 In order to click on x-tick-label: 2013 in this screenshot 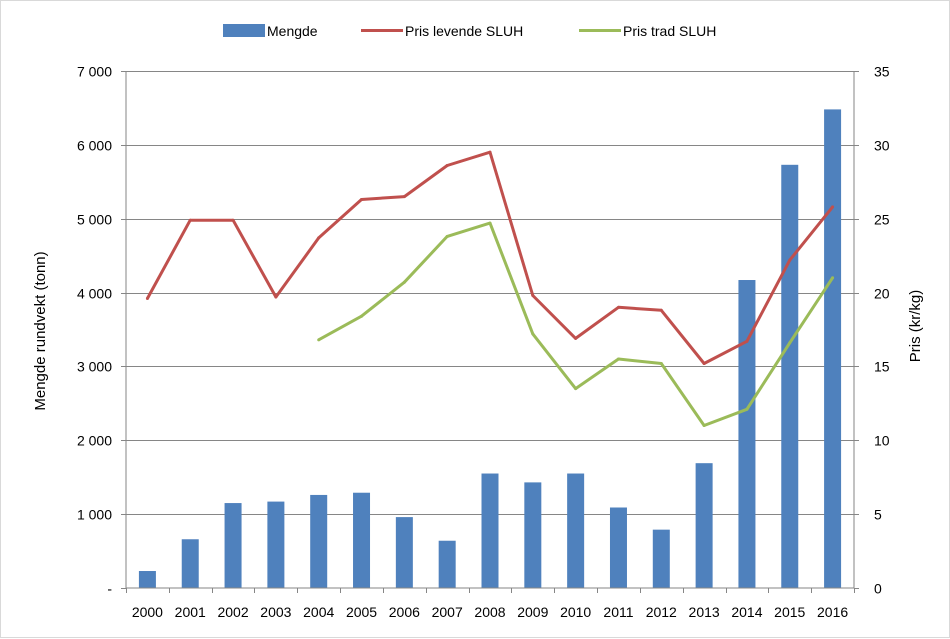, I will do `click(704, 612)`.